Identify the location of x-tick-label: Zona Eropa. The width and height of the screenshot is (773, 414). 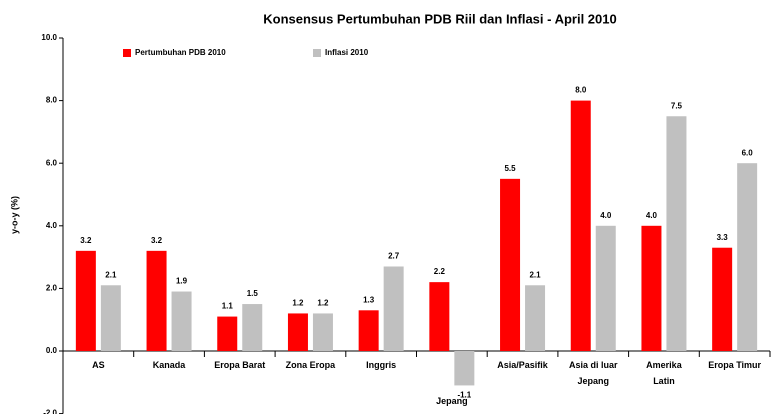
(310, 365).